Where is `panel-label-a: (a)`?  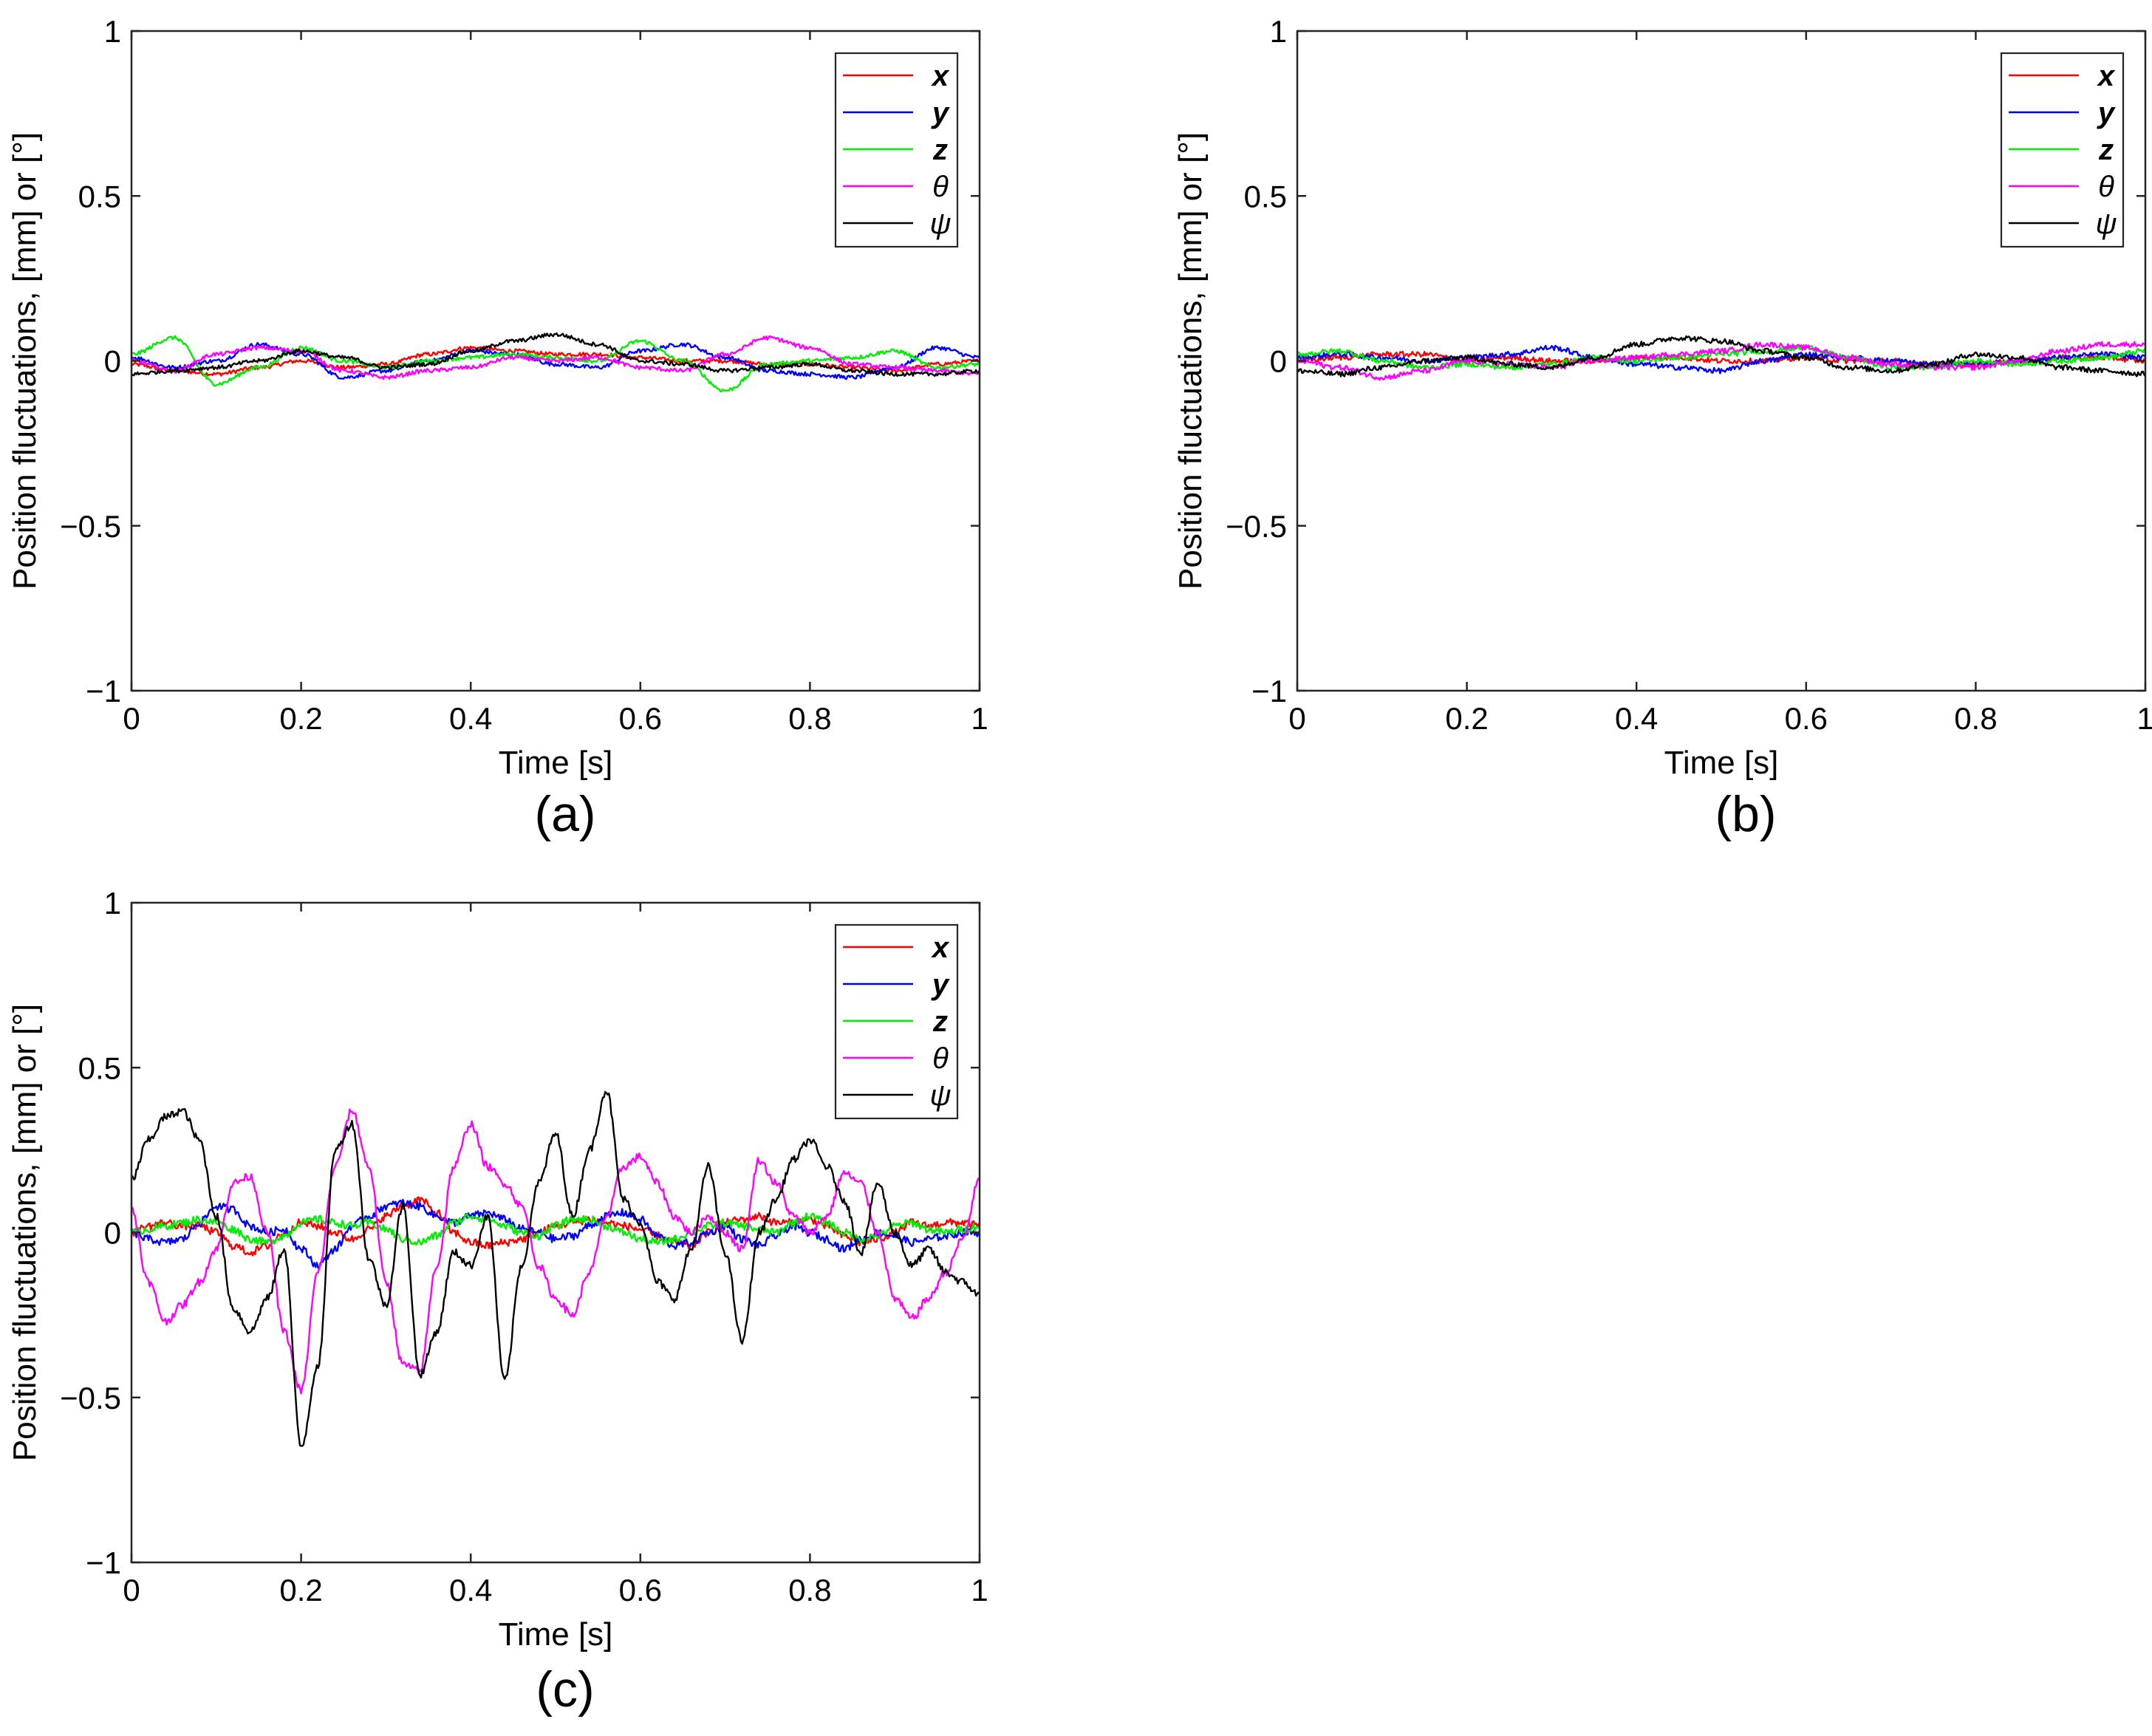 panel-label-a: (a) is located at coordinates (564, 814).